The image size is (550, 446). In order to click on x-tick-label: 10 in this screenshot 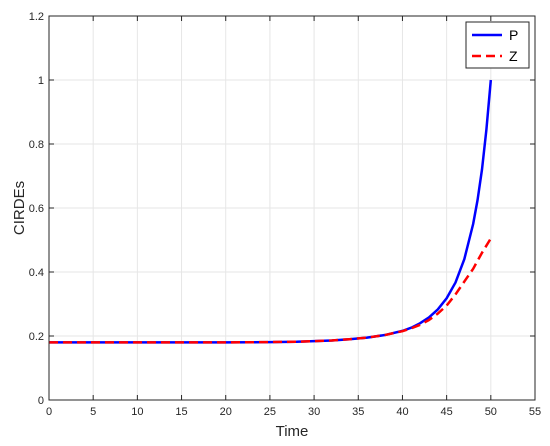, I will do `click(137, 412)`.